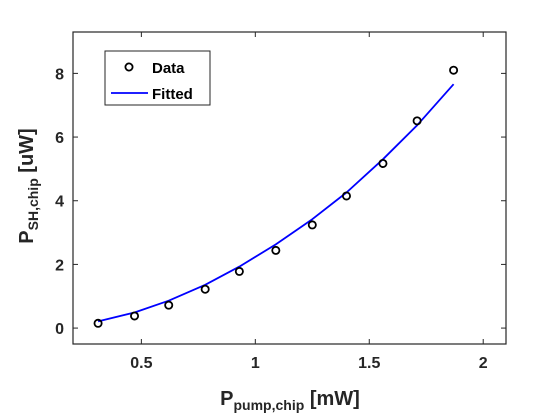  Describe the element at coordinates (129, 67) in the screenshot. I see `legend-marker-data` at that location.